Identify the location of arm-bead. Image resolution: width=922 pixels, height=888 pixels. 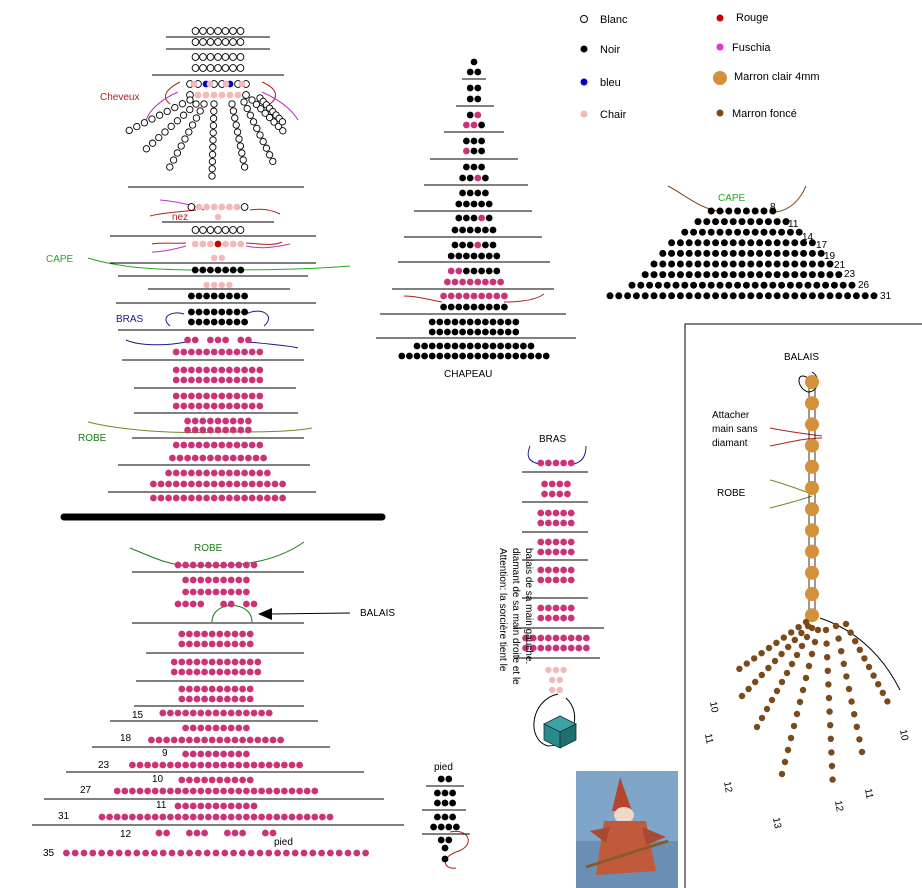
(210, 340).